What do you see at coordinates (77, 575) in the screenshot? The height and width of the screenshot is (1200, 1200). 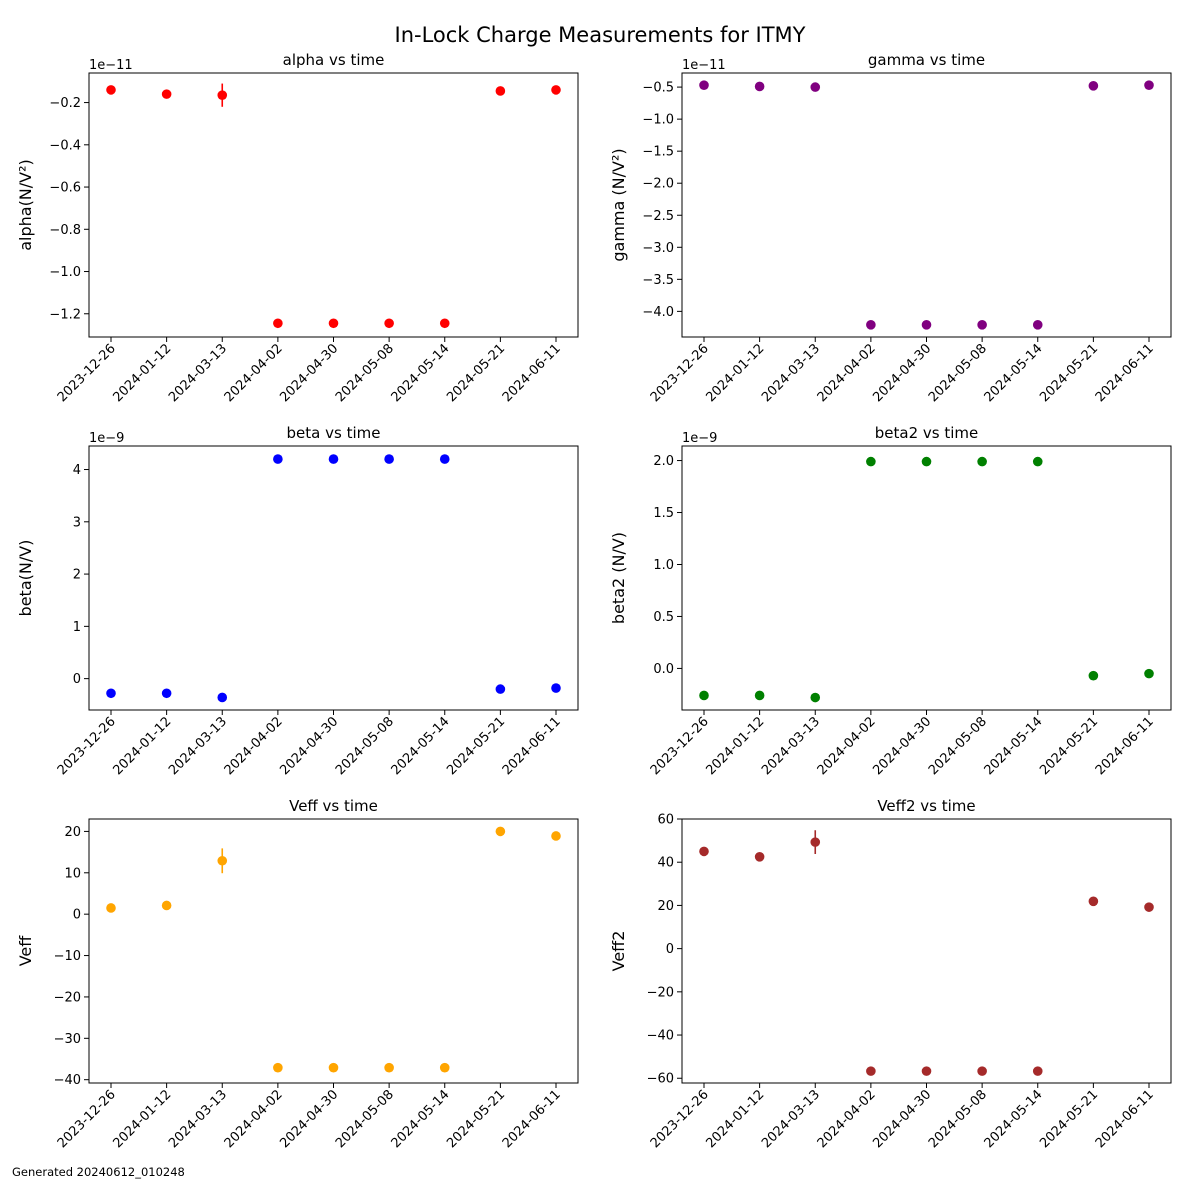 I see `y-tick-label: 2` at bounding box center [77, 575].